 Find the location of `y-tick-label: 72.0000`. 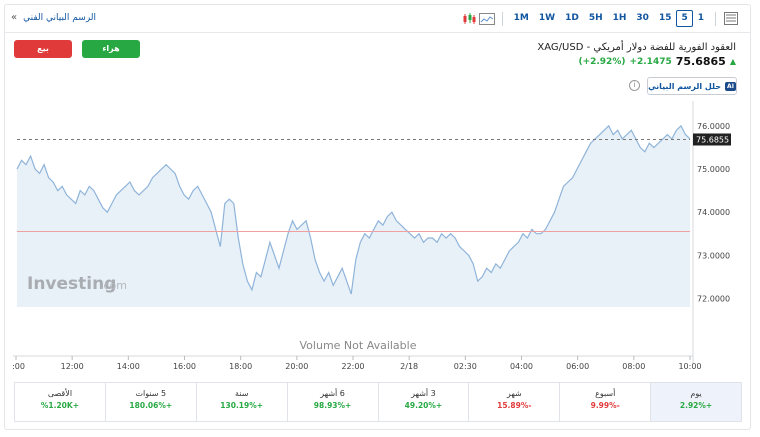

y-tick-label: 72.0000 is located at coordinates (713, 298).